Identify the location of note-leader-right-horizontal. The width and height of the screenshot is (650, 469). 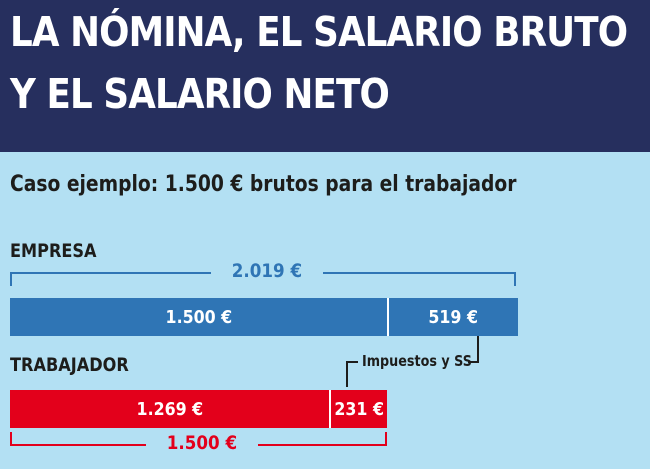
(473, 362).